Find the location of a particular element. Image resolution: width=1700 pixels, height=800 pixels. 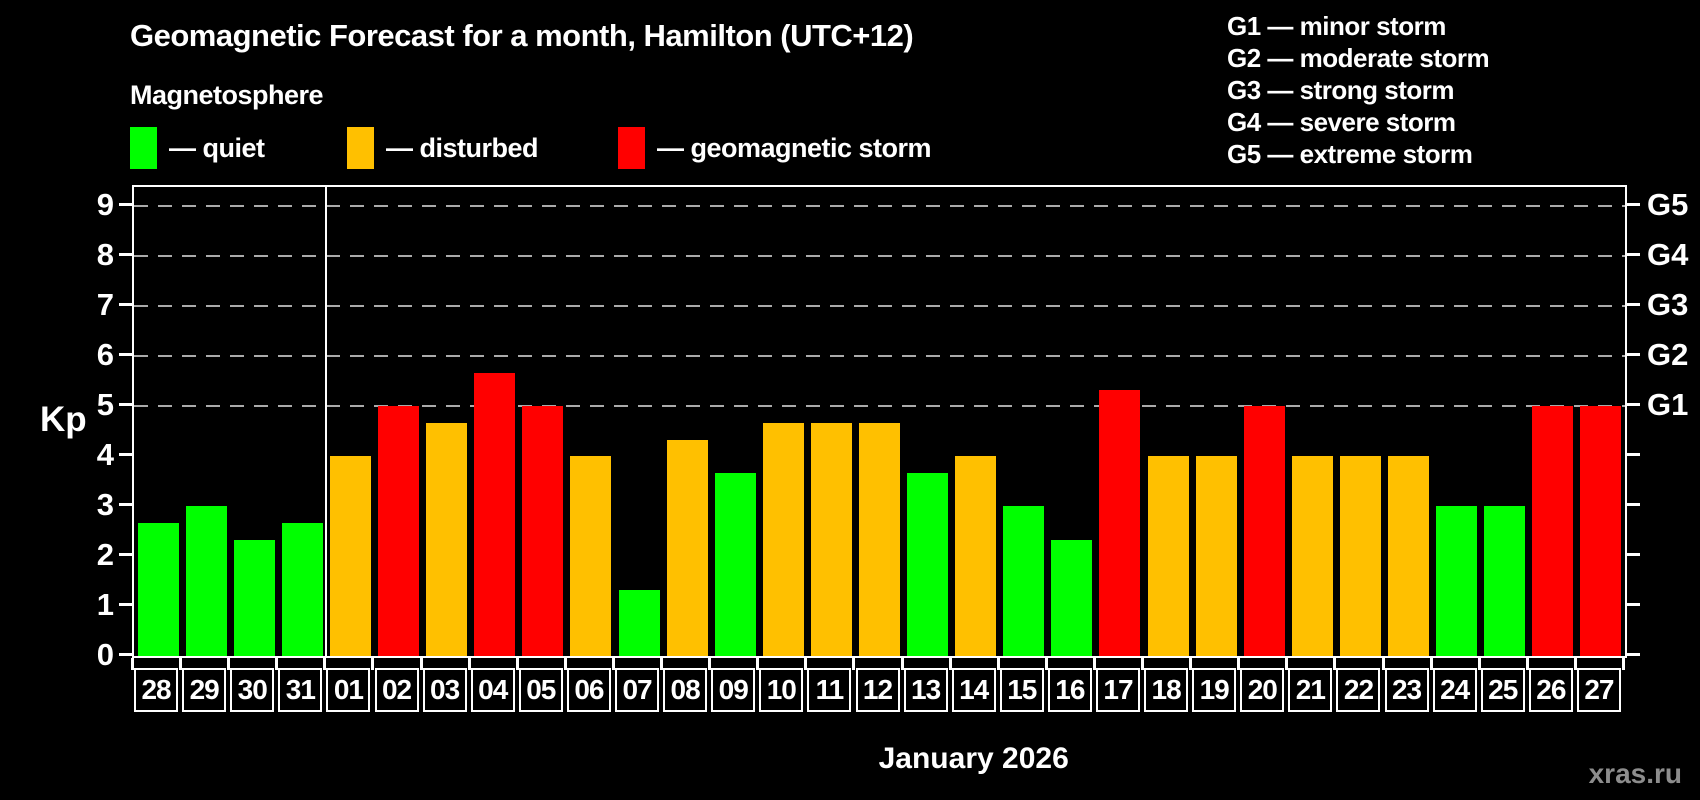

day-label-16: 16 is located at coordinates (1069, 690).